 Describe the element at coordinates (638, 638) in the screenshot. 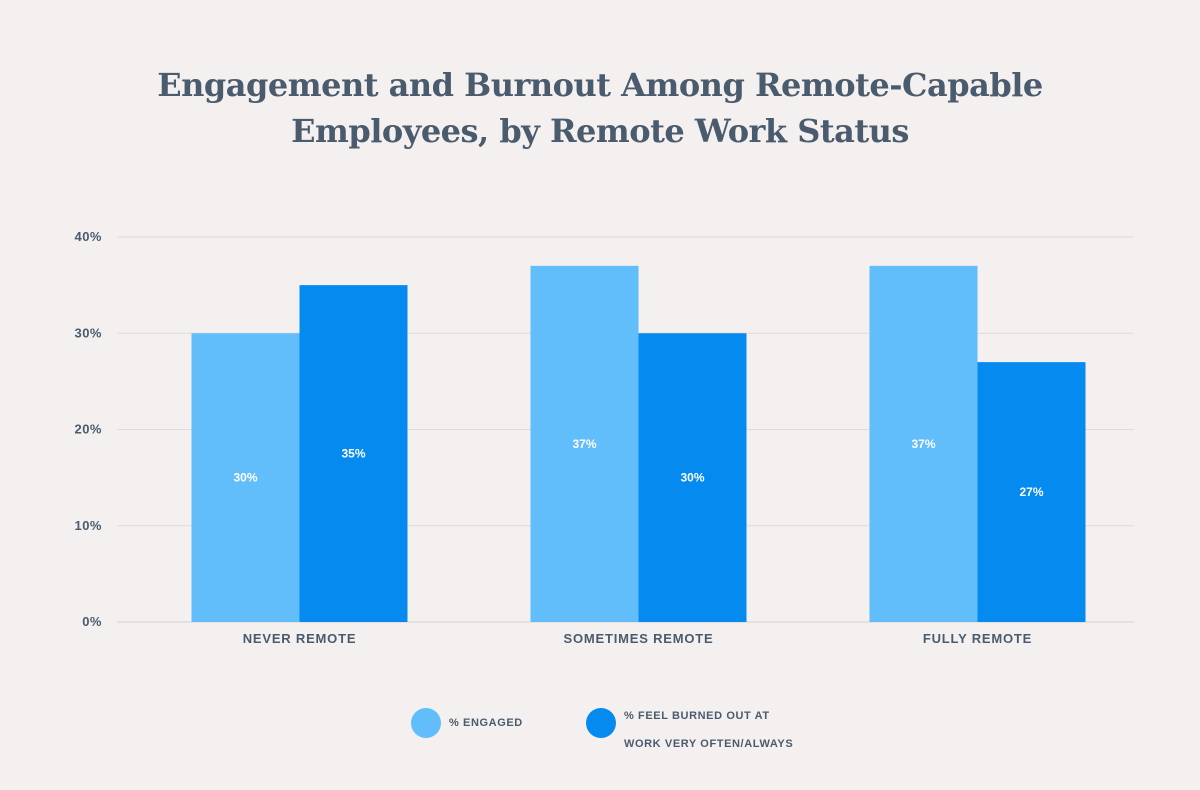

I see `x-tick-label: SOMETIMES REMOTE` at that location.